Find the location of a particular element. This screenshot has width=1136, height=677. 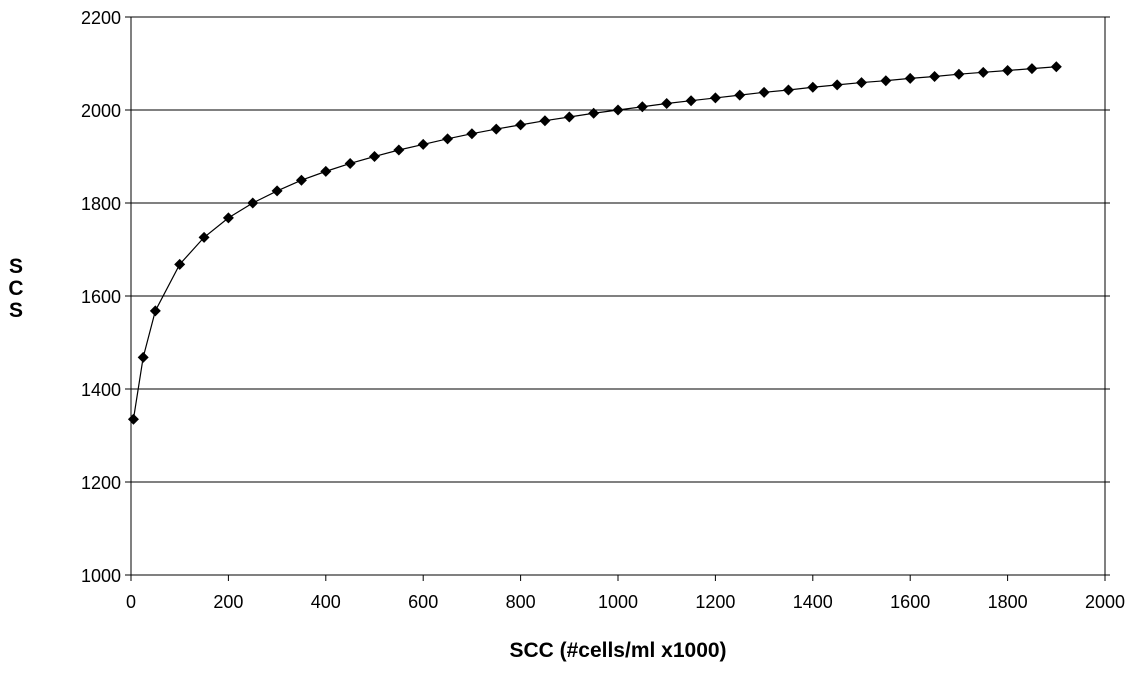

x-tick-label: 1400 is located at coordinates (813, 602).